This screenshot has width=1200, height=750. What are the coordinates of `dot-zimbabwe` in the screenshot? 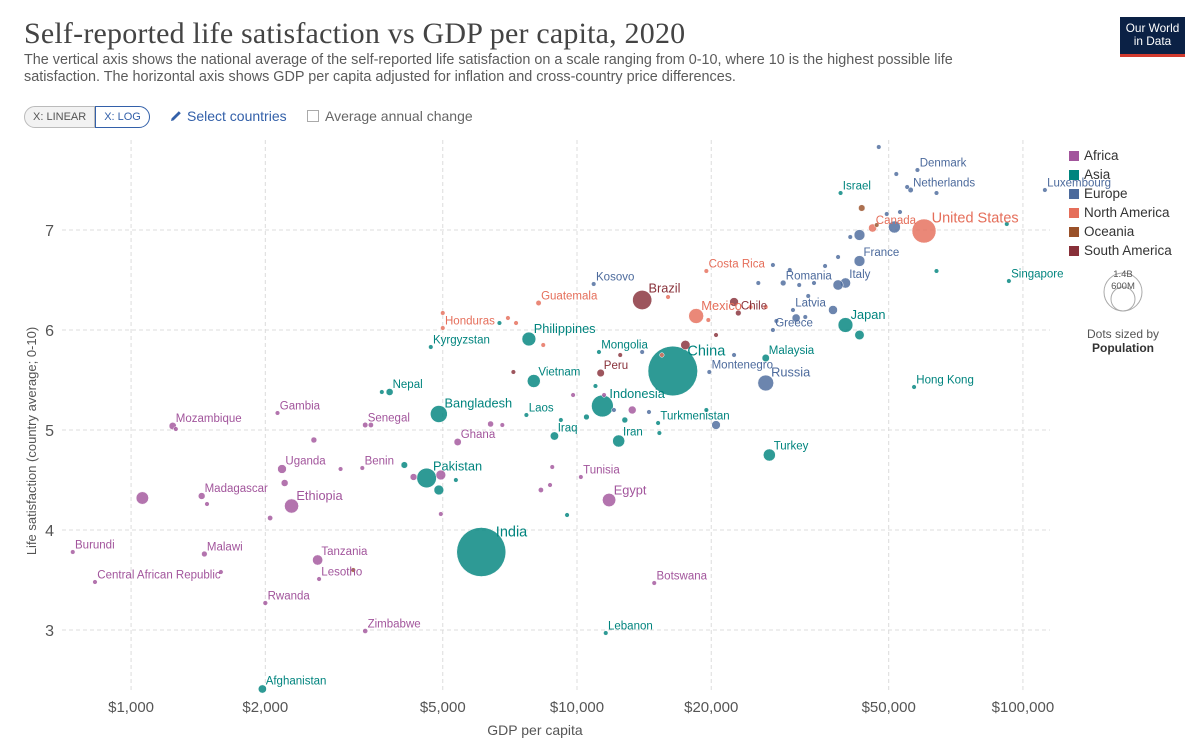 It's located at (365, 631).